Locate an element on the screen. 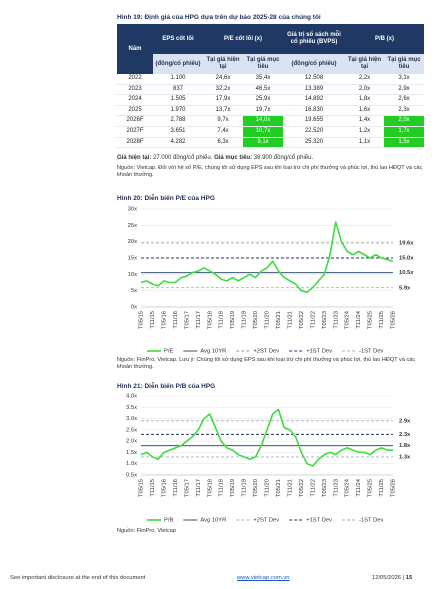 The image size is (444, 589). y-tick-label: 1.5x is located at coordinates (131, 453).